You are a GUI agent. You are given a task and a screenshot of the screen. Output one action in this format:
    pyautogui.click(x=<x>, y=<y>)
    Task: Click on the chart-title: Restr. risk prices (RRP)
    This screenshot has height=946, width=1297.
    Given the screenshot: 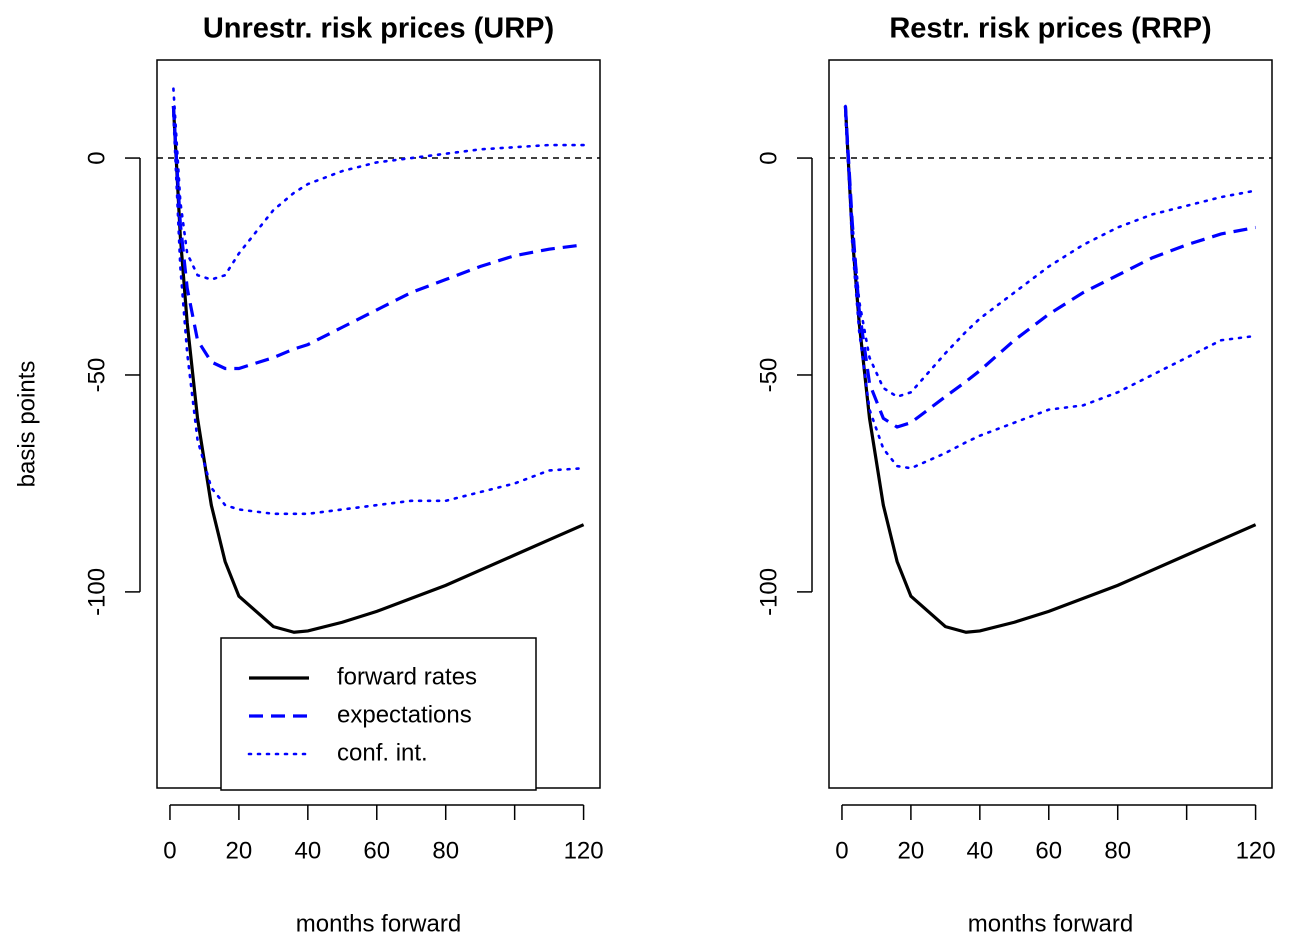 What is the action you would take?
    pyautogui.click(x=1050, y=29)
    